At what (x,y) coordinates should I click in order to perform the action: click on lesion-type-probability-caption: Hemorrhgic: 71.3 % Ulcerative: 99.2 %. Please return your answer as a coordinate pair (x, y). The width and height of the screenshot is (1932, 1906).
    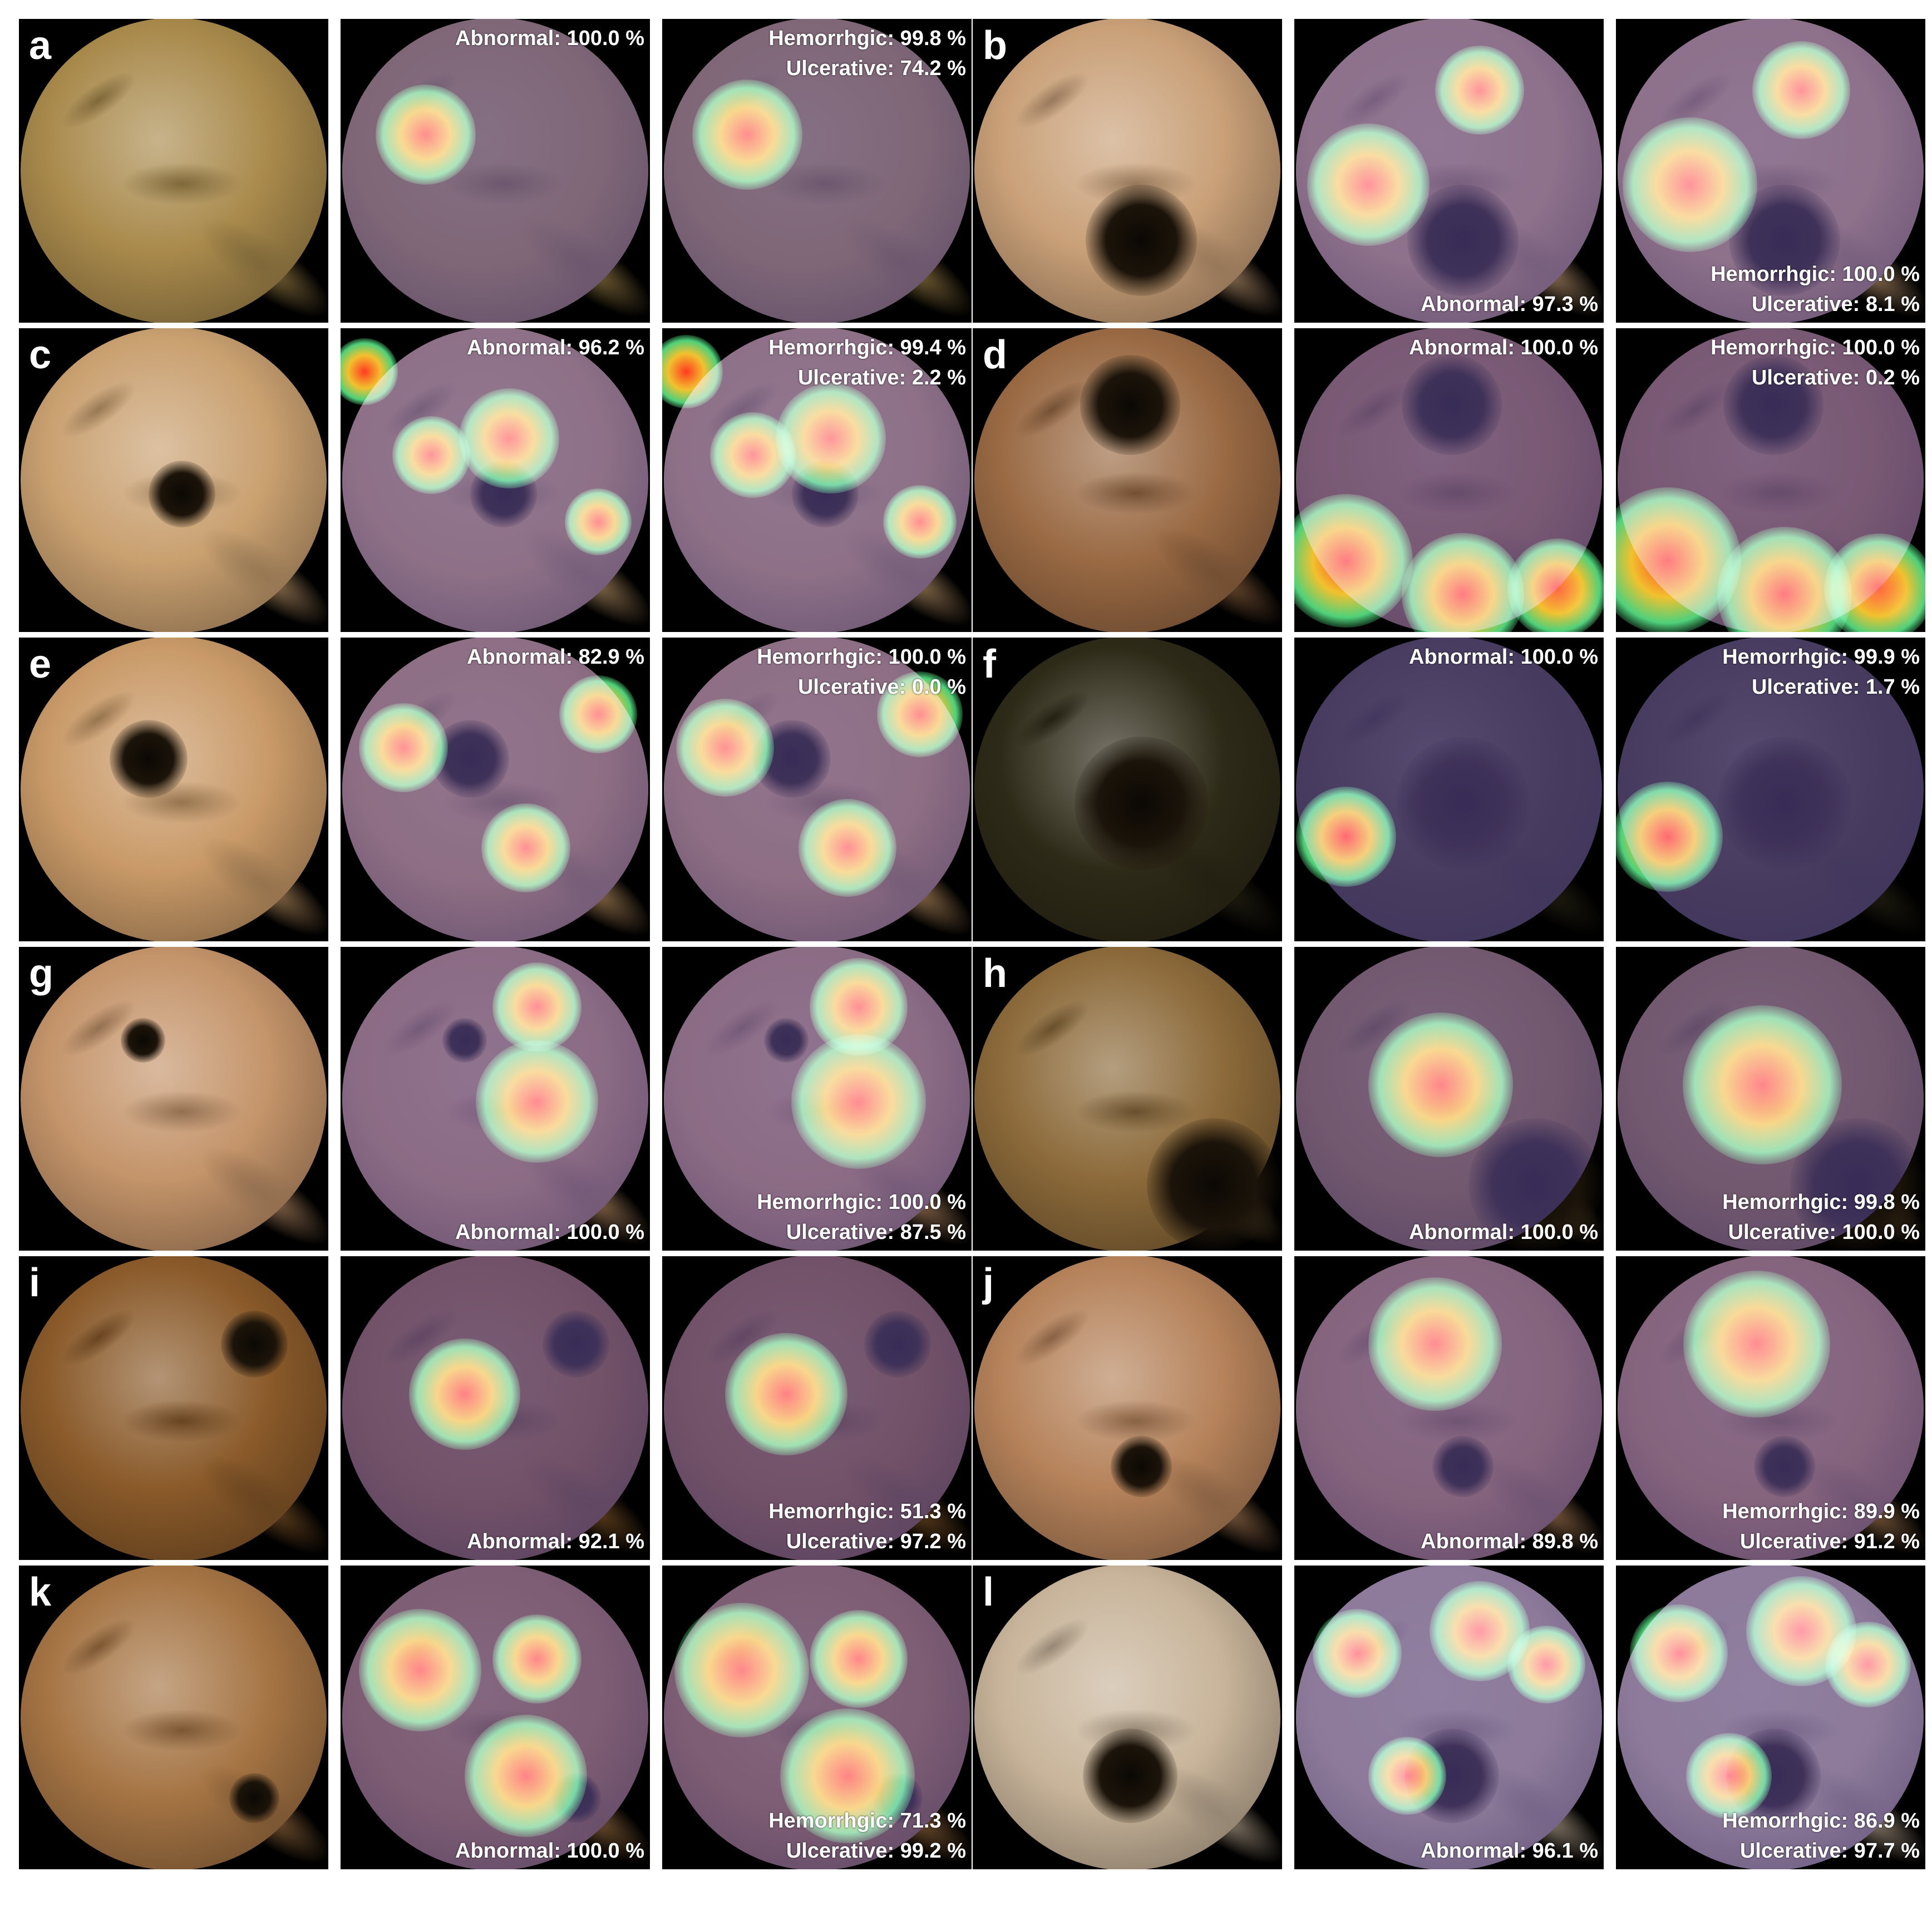
    Looking at the image, I should click on (867, 1836).